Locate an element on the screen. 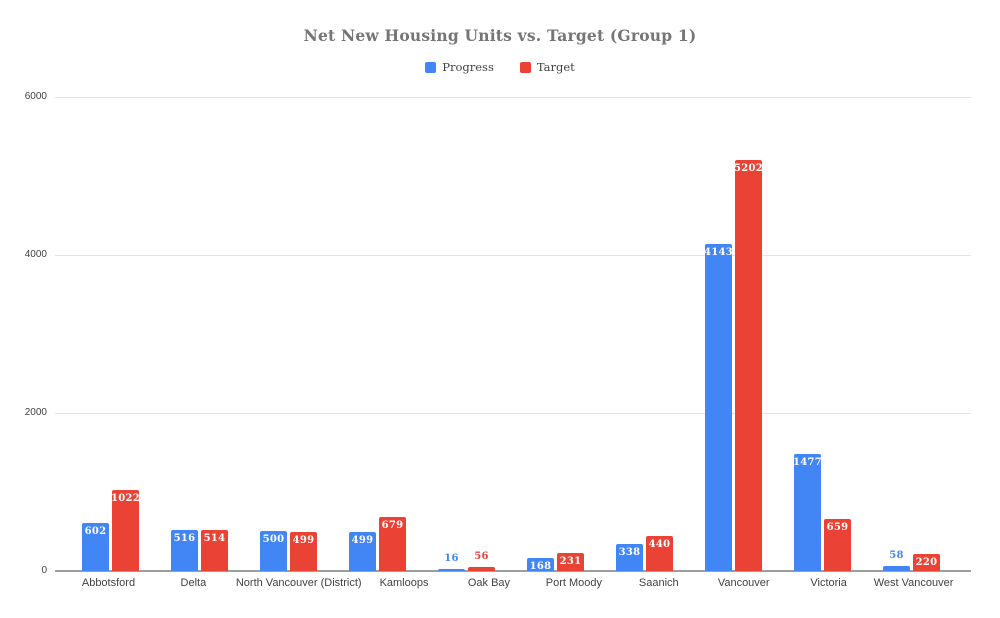 Image resolution: width=1000 pixels, height=618 pixels. legend-label: Target is located at coordinates (555, 67).